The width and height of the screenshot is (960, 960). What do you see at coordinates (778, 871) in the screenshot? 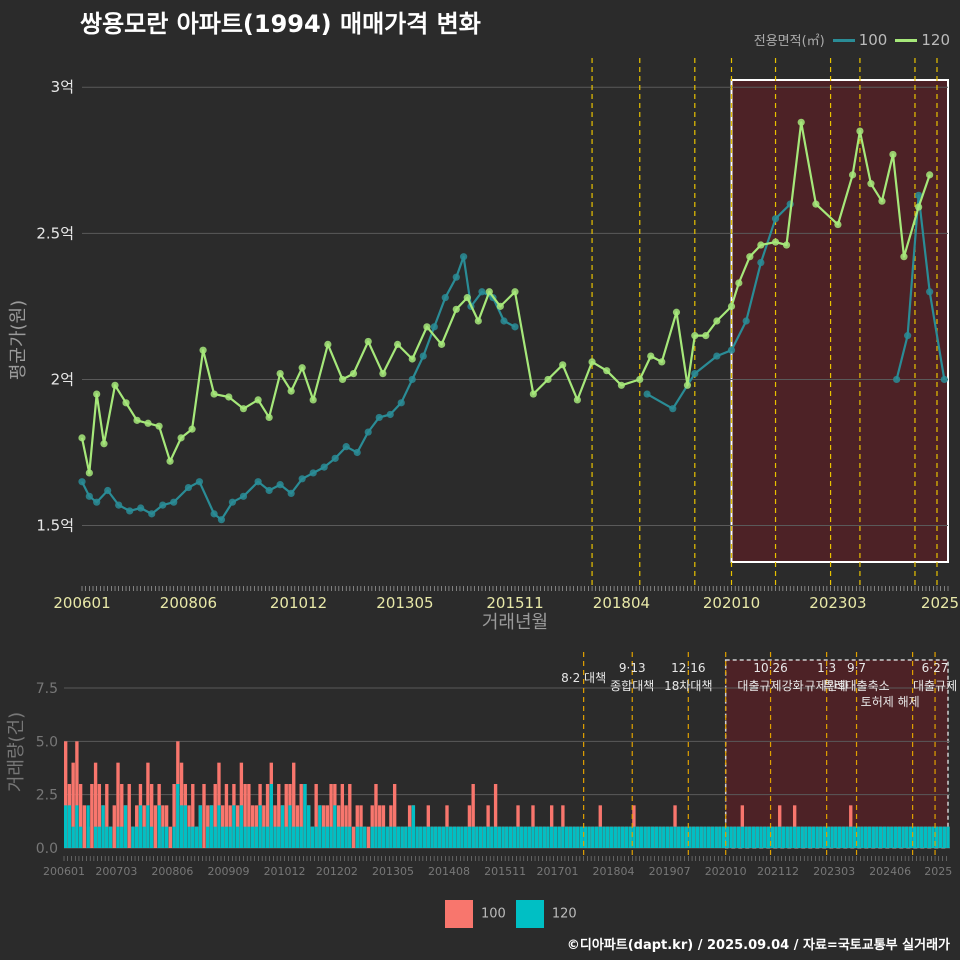
I see `bar-x-tick-label: 202112` at bounding box center [778, 871].